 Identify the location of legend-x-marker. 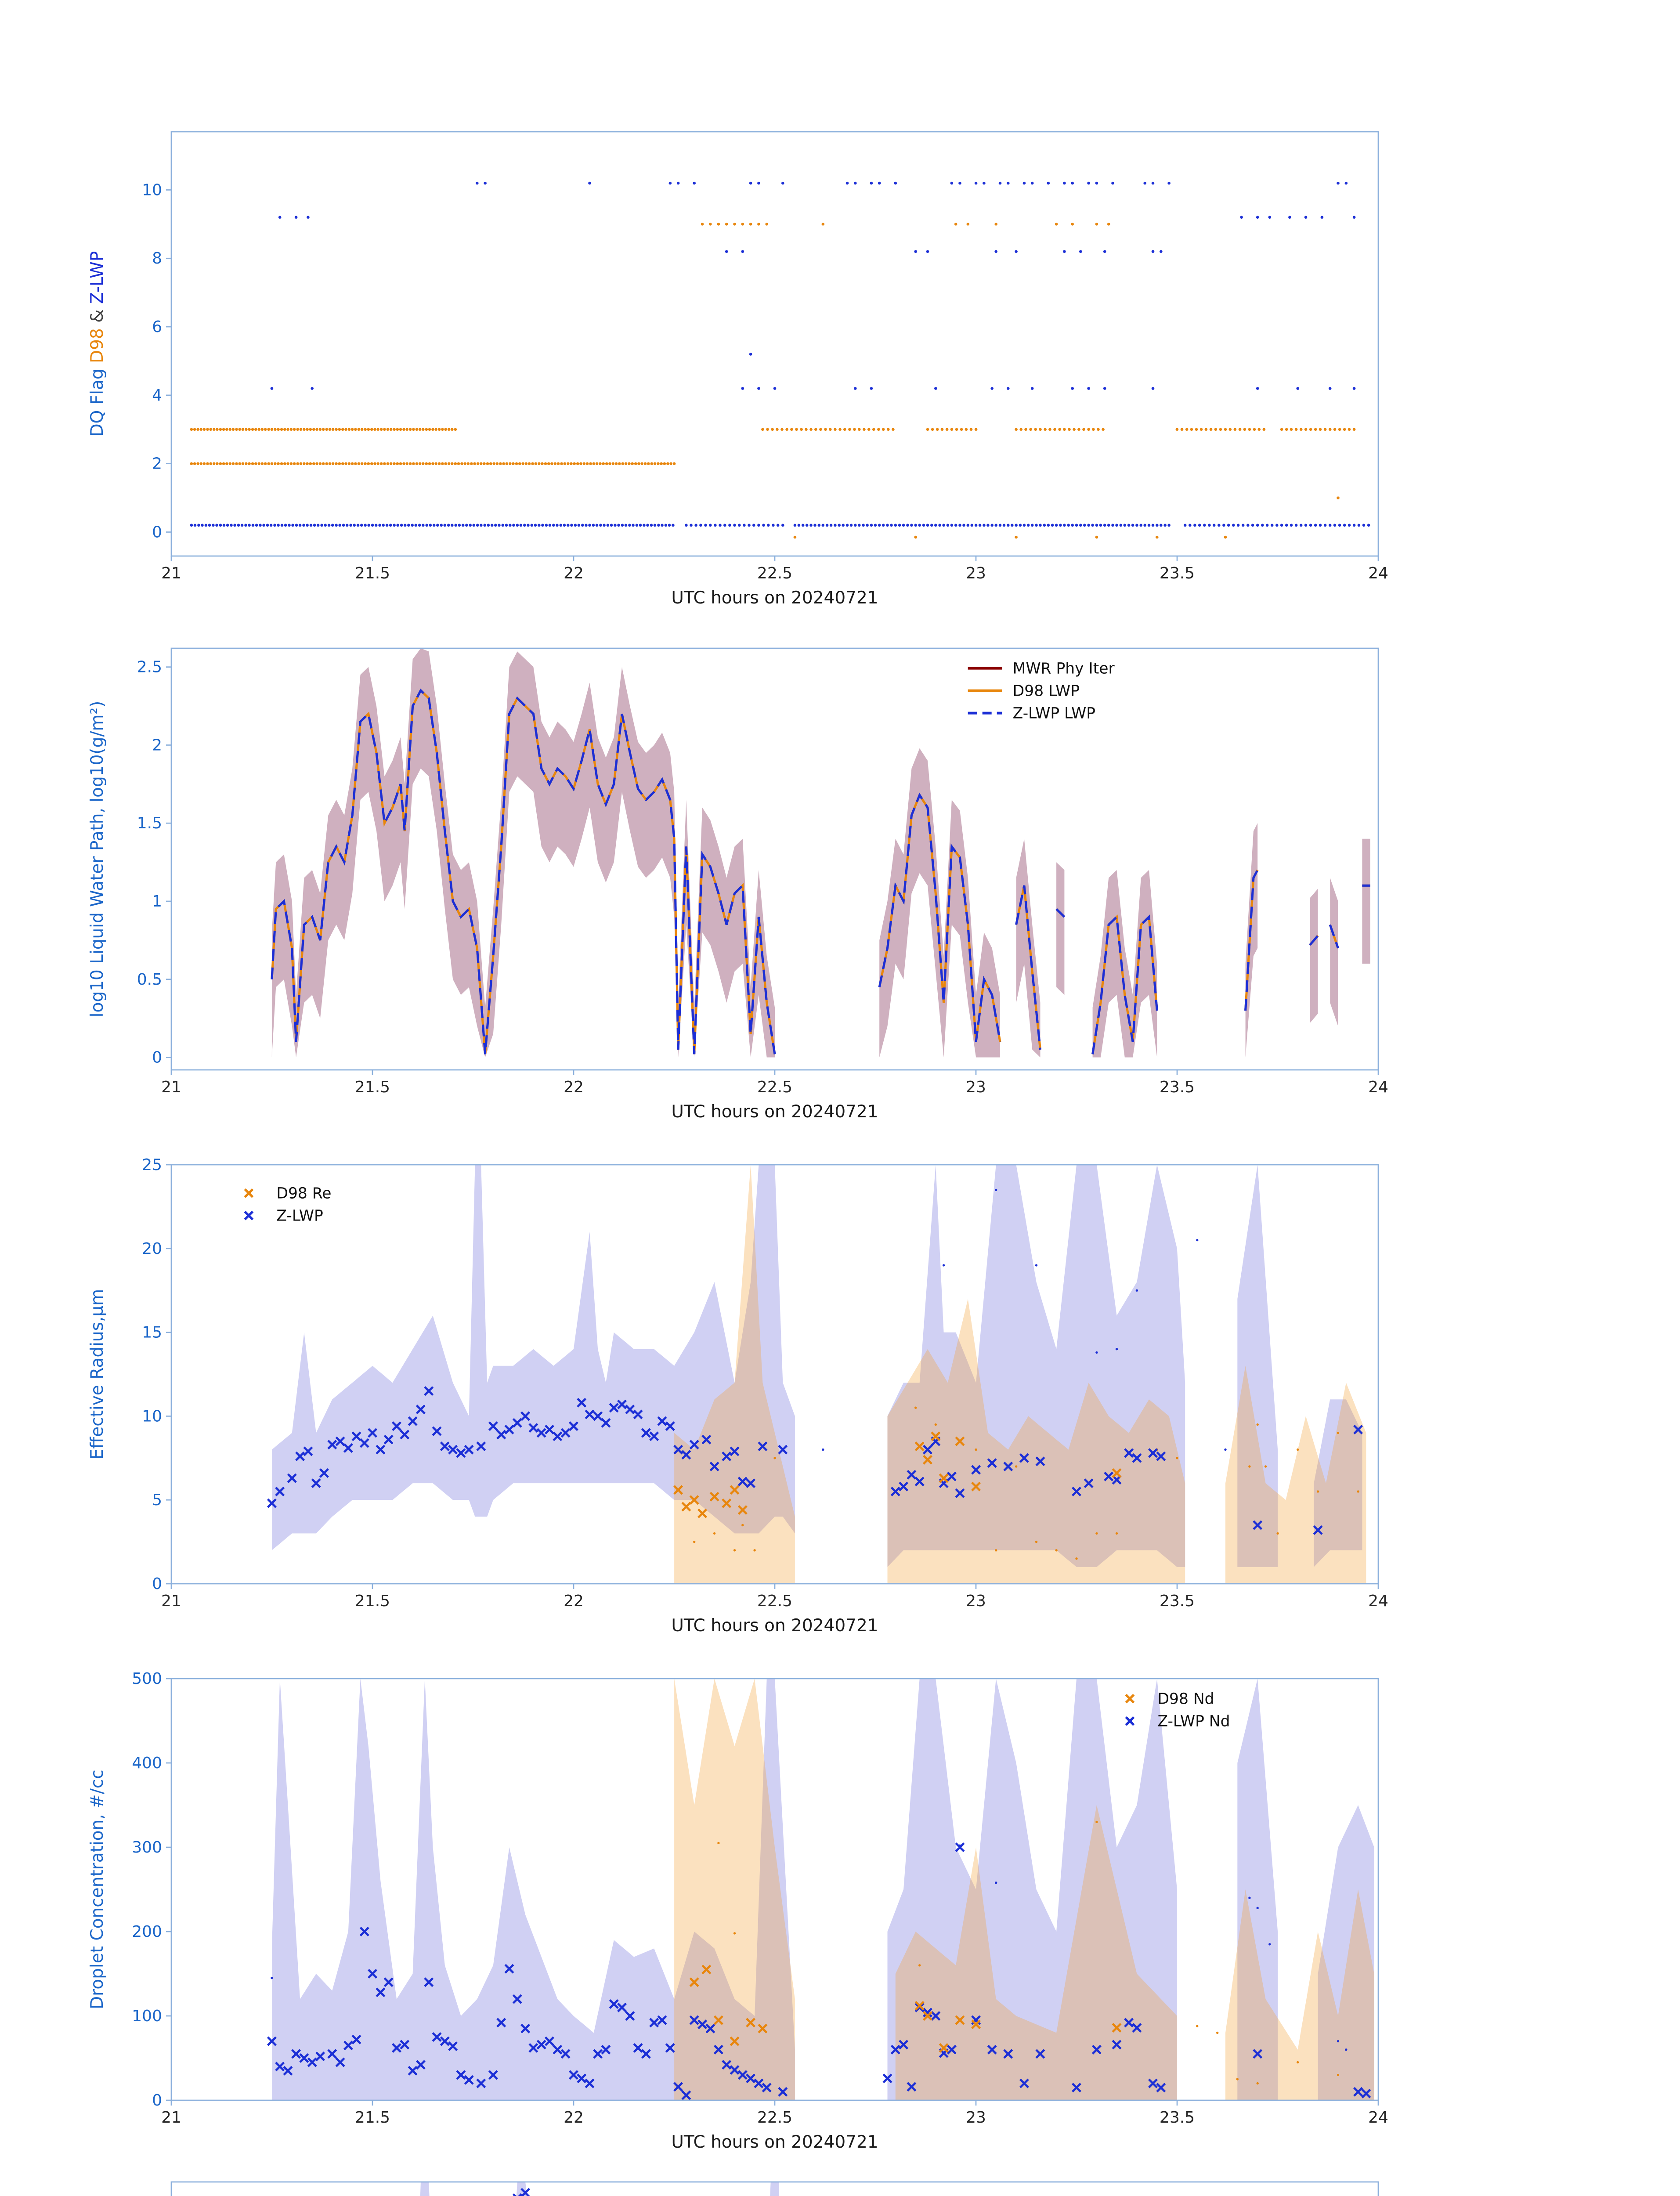
(1130, 1721).